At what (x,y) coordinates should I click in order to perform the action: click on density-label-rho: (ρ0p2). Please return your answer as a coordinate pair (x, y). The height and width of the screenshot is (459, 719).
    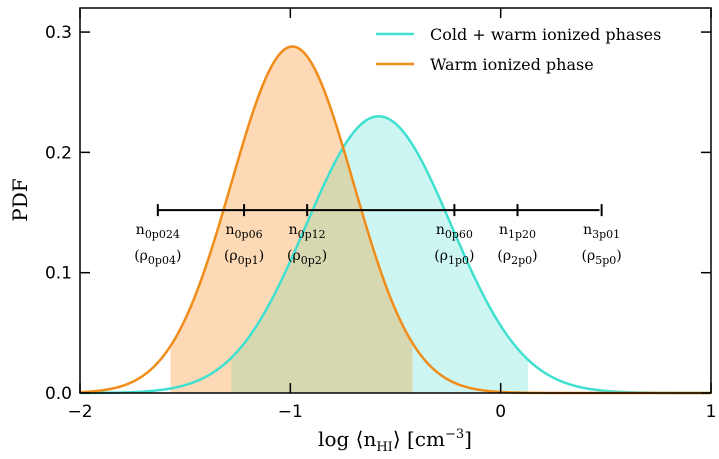
    Looking at the image, I should click on (307, 257).